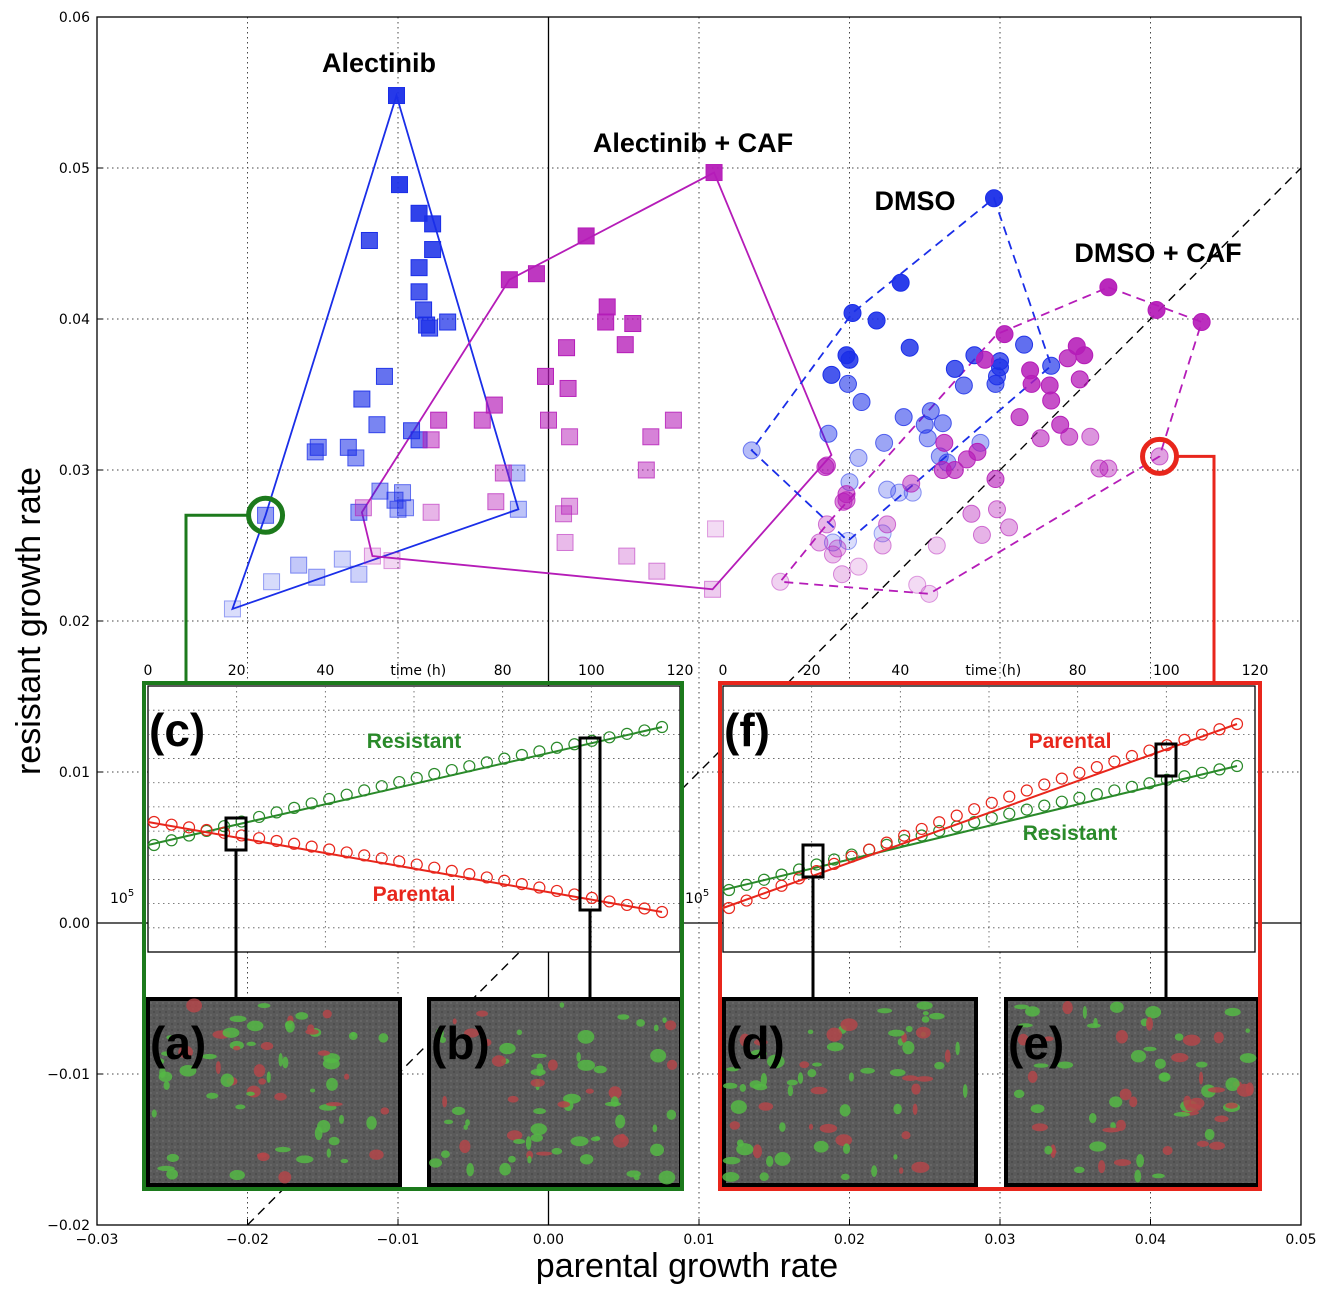 This screenshot has height=1292, width=1328. What do you see at coordinates (1157, 253) in the screenshot?
I see `group-label-dmso-caf: DMSO + CAF` at bounding box center [1157, 253].